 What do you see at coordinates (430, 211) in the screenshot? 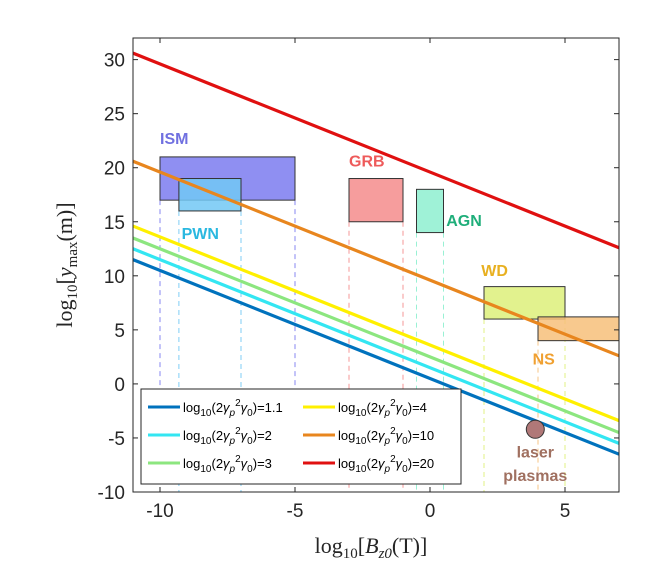
I see `region-agn` at bounding box center [430, 211].